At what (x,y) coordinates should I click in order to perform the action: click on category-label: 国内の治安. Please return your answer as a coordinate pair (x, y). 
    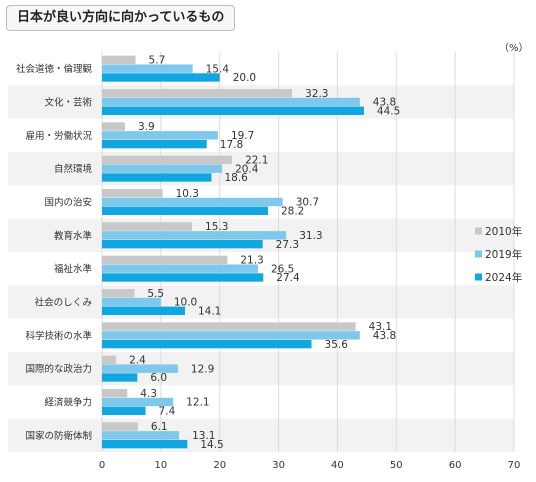
    Looking at the image, I should click on (68, 203).